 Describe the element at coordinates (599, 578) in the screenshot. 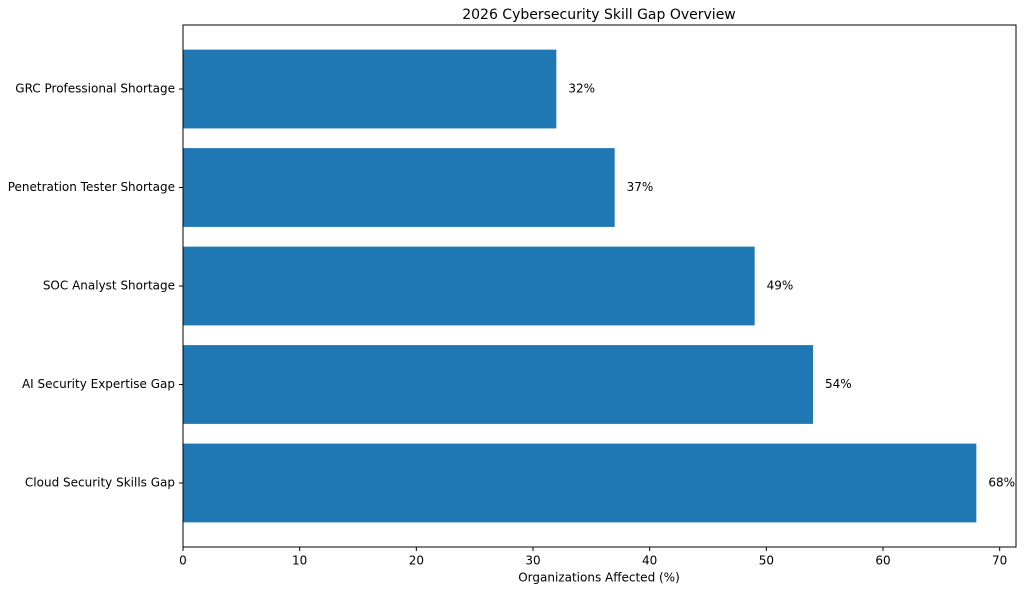

I see `x-axis-label: Organizations Affected (%)` at that location.